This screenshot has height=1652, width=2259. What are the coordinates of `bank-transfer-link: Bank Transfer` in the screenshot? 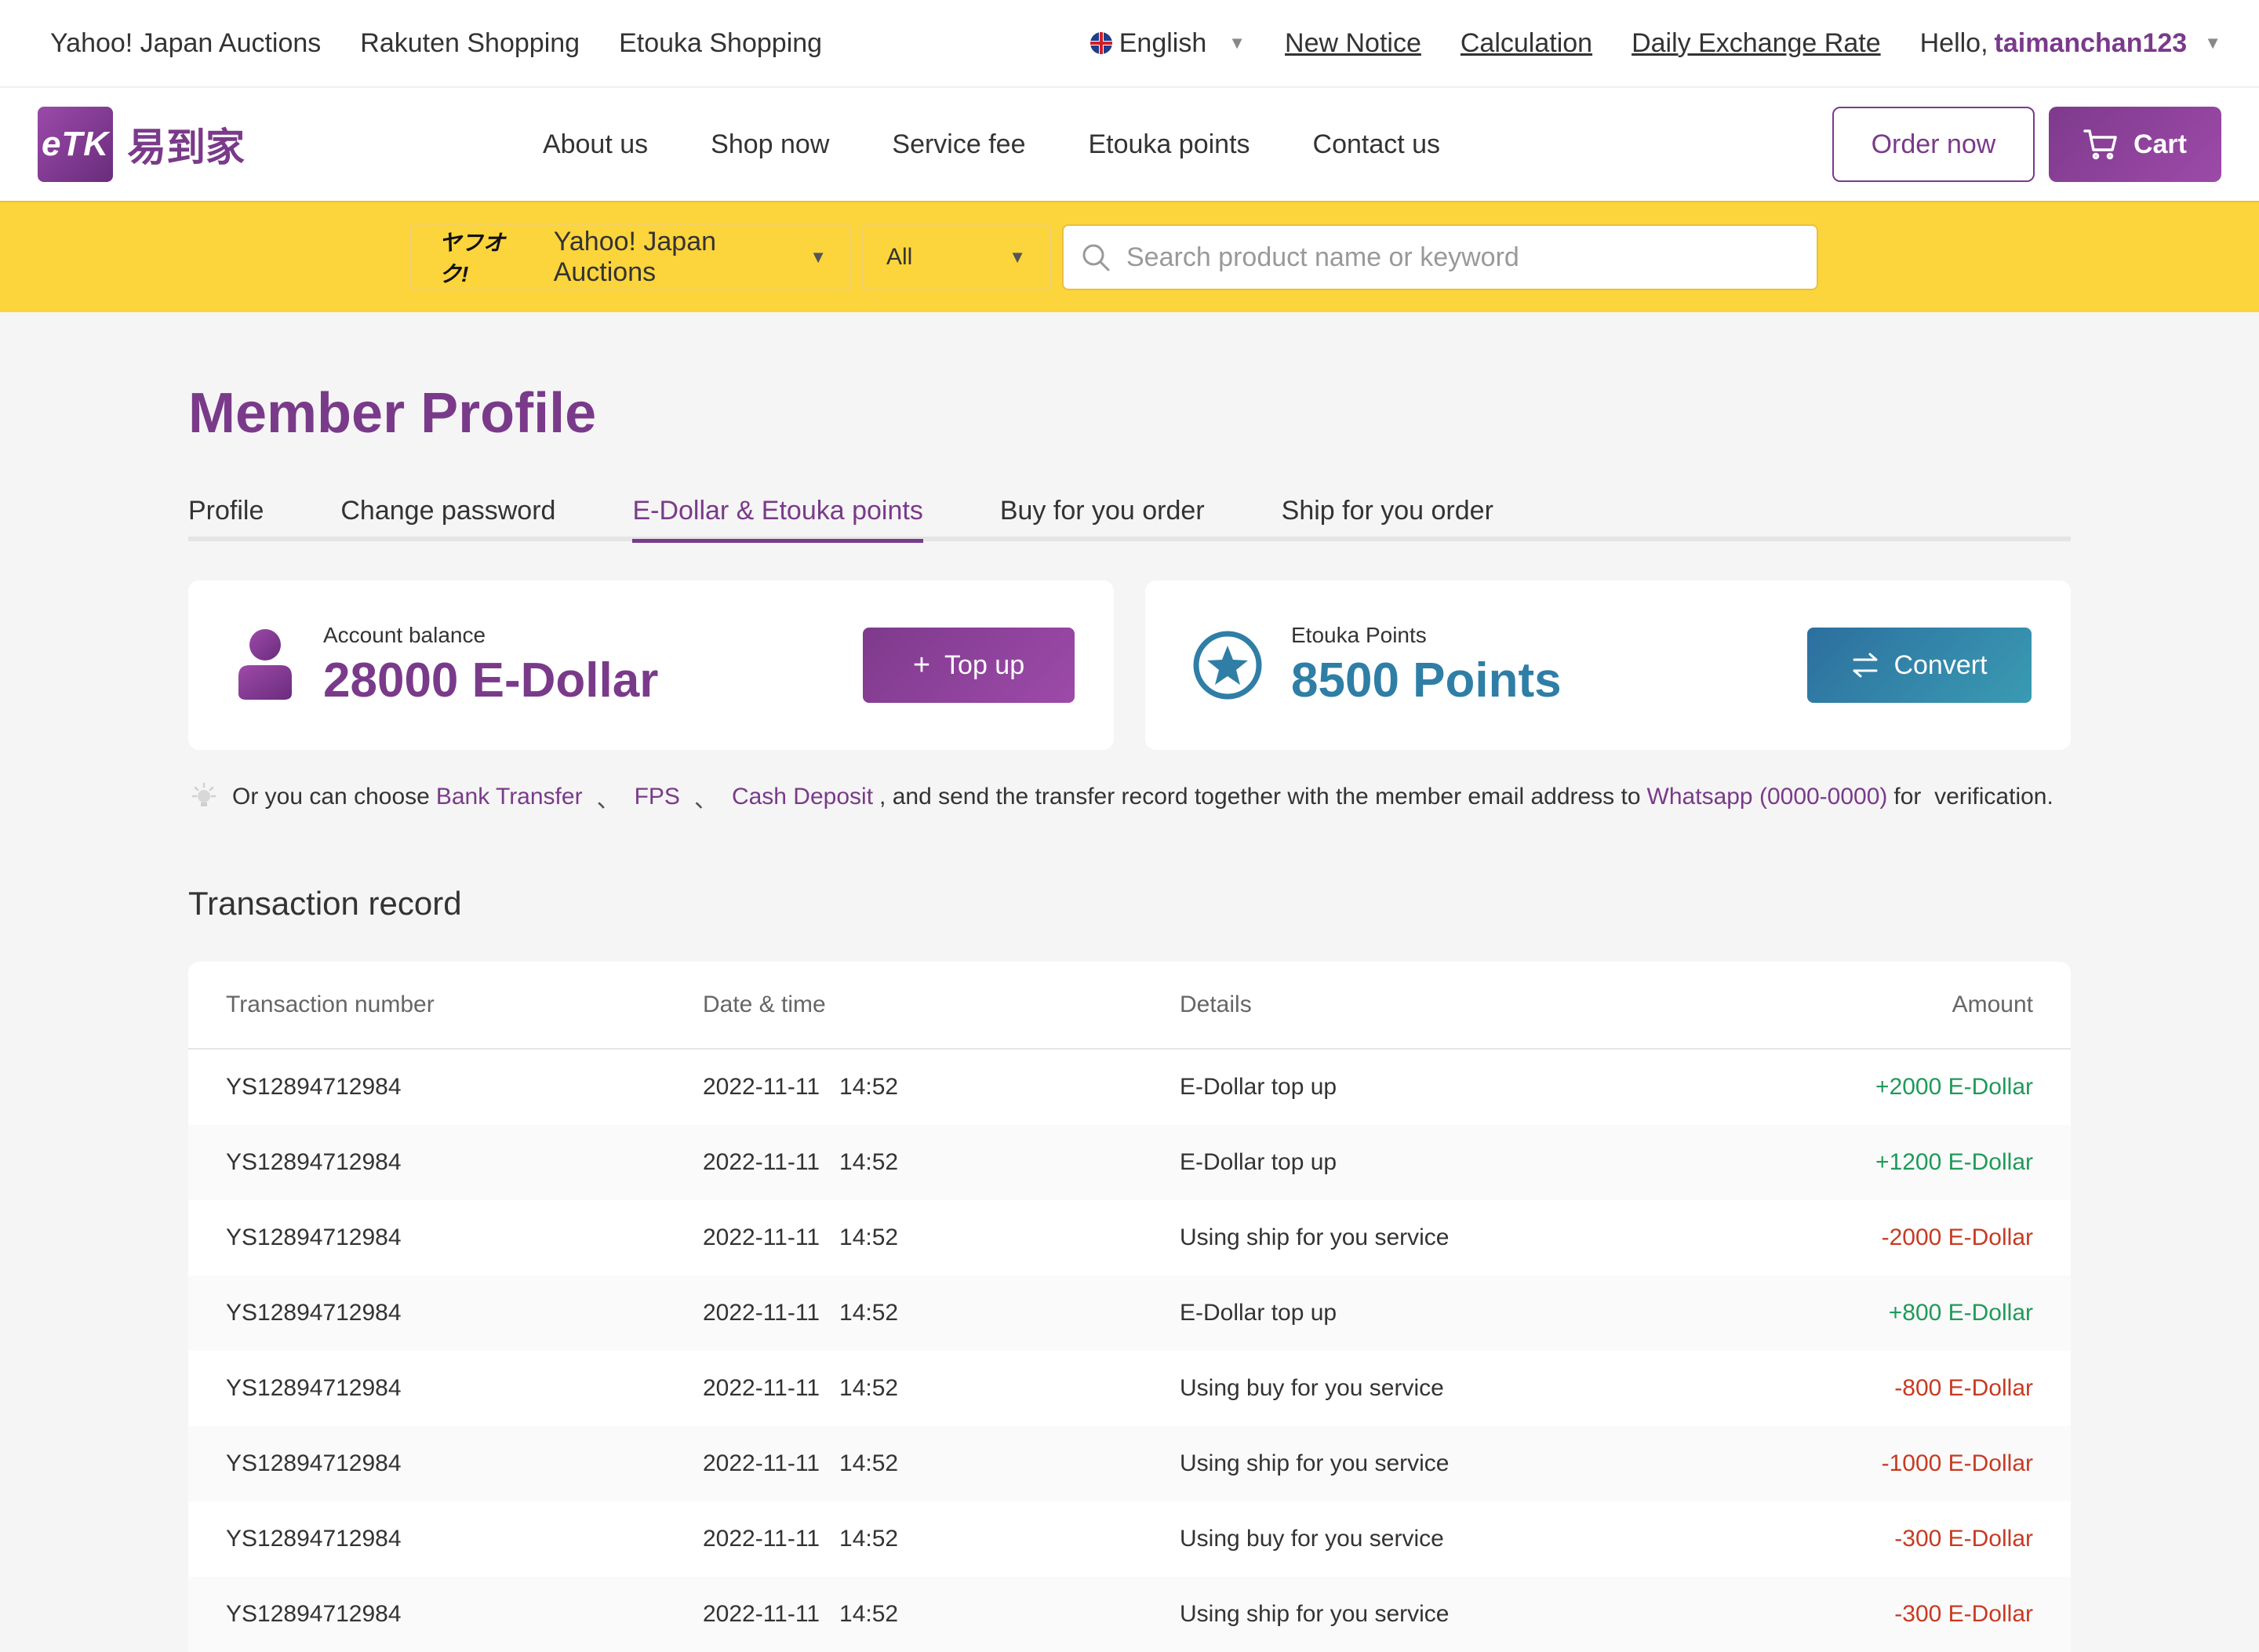 It's located at (509, 797).